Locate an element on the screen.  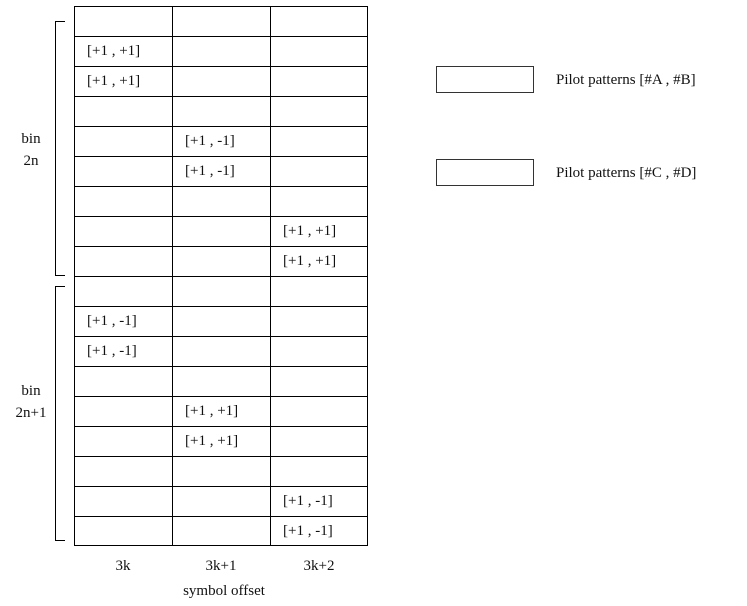
bin-2n-label-line2: 2n is located at coordinates (31, 161).